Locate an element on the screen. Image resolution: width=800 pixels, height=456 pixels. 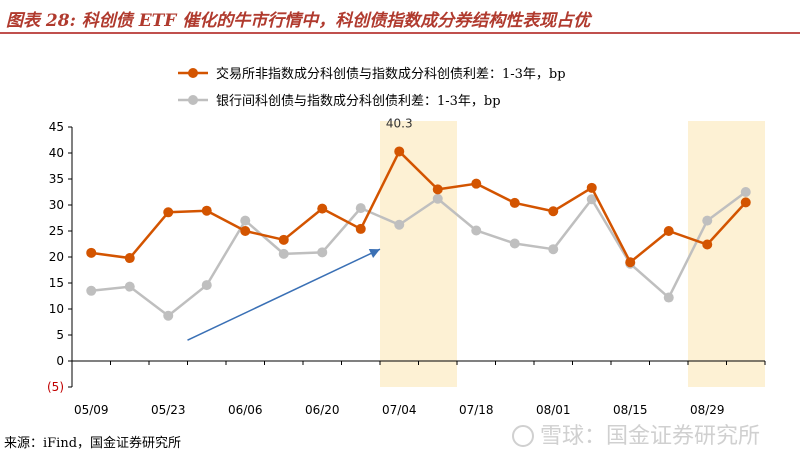
source-note: 来源：iFind，国金证券研究所 is located at coordinates (93, 443).